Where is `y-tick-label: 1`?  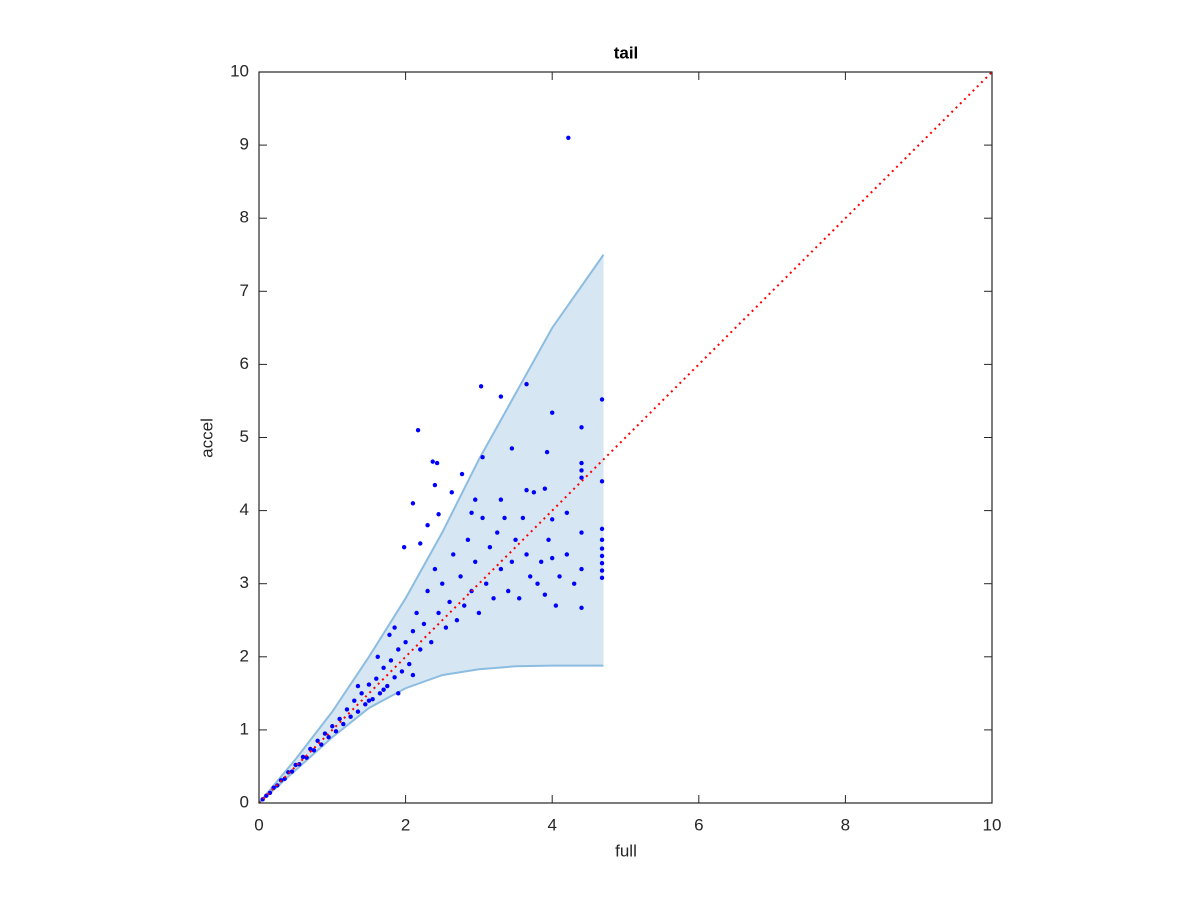 y-tick-label: 1 is located at coordinates (244, 728).